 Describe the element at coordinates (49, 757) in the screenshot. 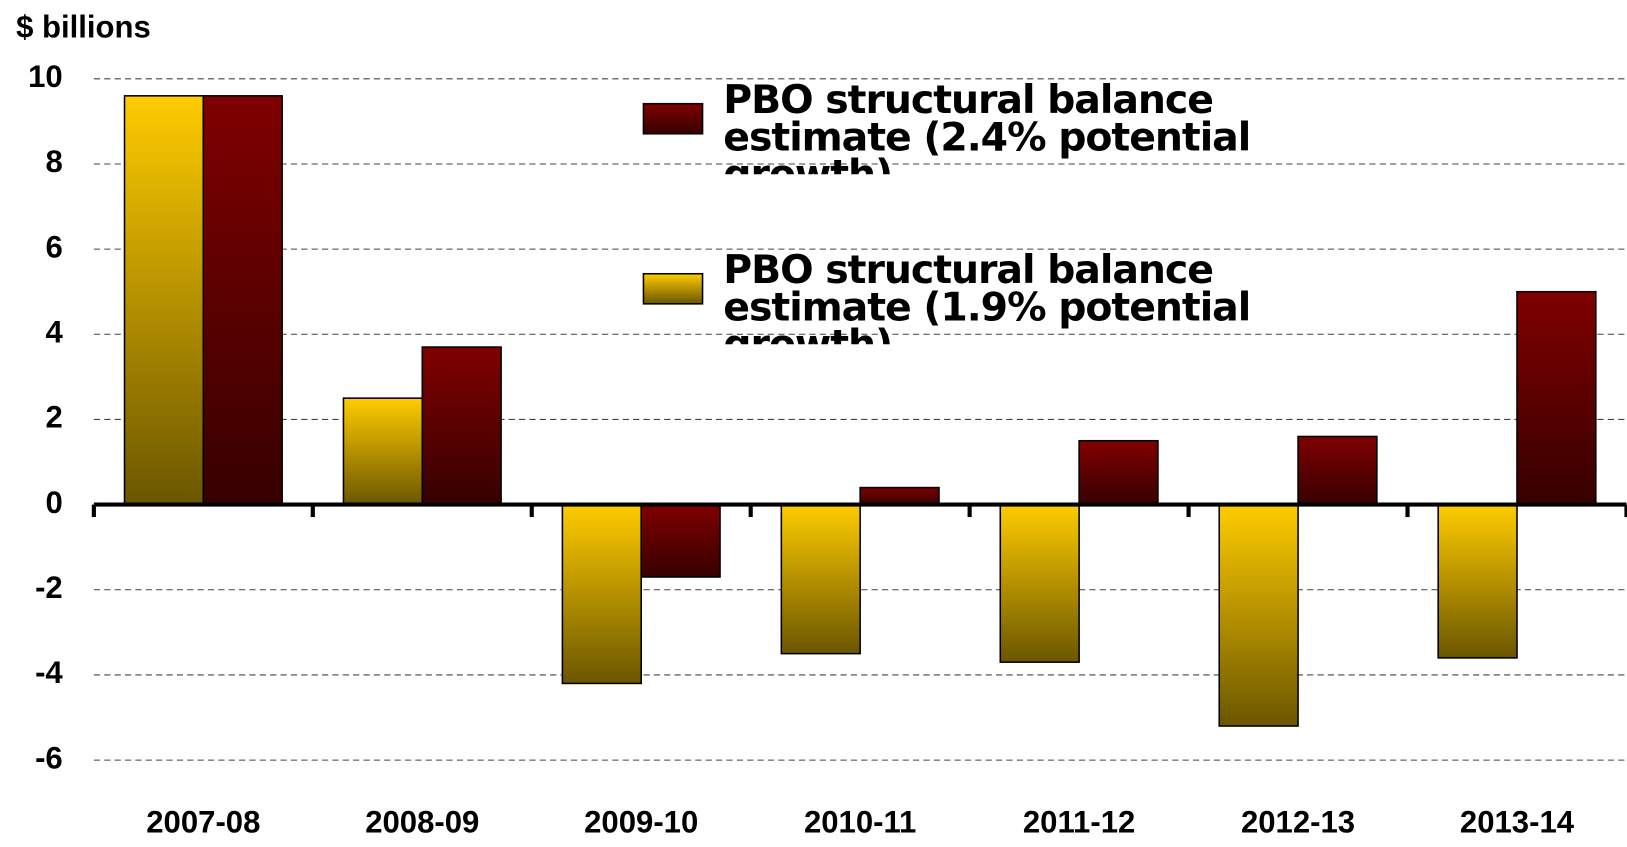

I see `y-tick-label: -6` at that location.